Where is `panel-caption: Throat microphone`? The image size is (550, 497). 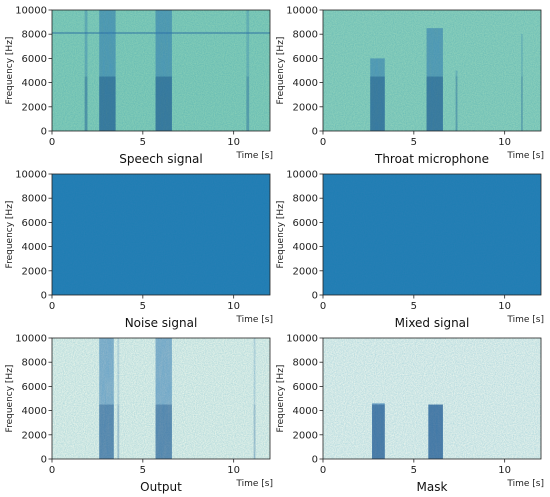 panel-caption: Throat microphone is located at coordinates (431, 159).